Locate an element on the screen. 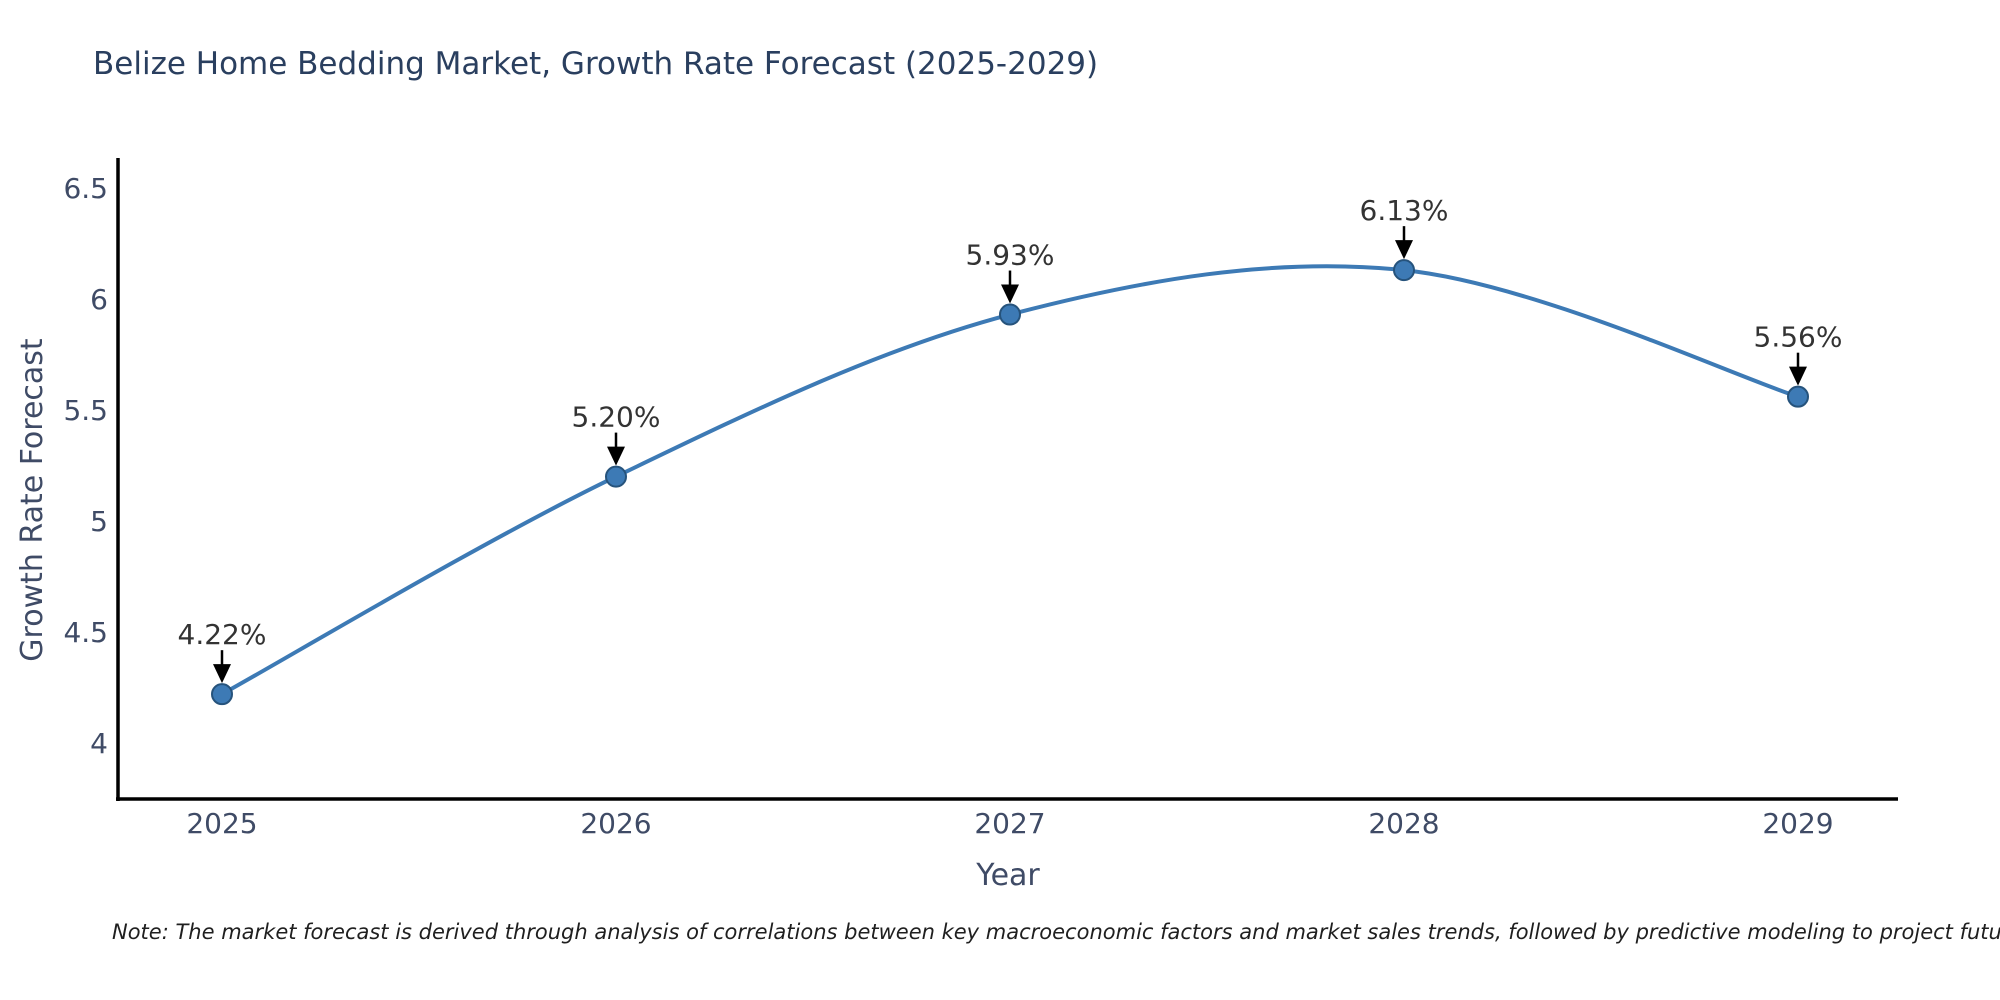 This screenshot has height=1000, width=2000. y-tick-label: 4.5 is located at coordinates (85, 632).